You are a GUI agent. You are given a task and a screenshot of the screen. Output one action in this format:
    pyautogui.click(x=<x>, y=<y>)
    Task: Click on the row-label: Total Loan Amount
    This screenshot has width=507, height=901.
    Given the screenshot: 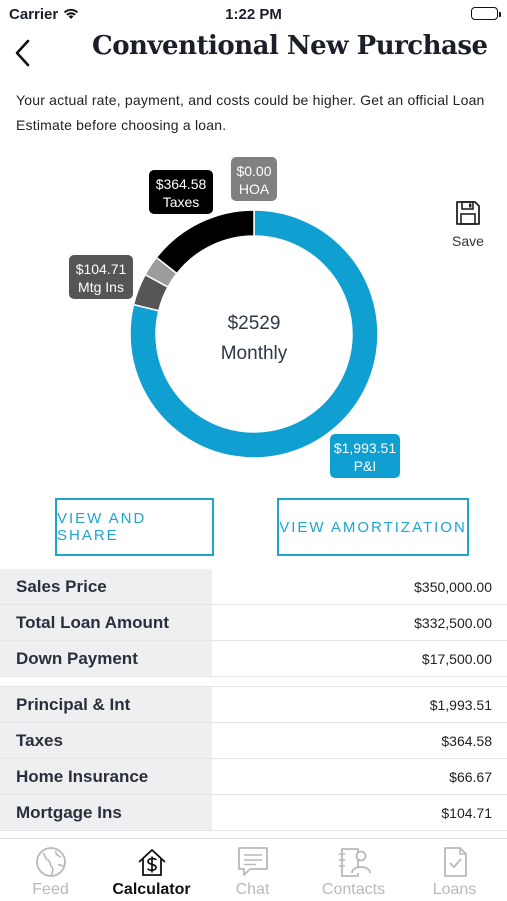 What is the action you would take?
    pyautogui.click(x=106, y=622)
    